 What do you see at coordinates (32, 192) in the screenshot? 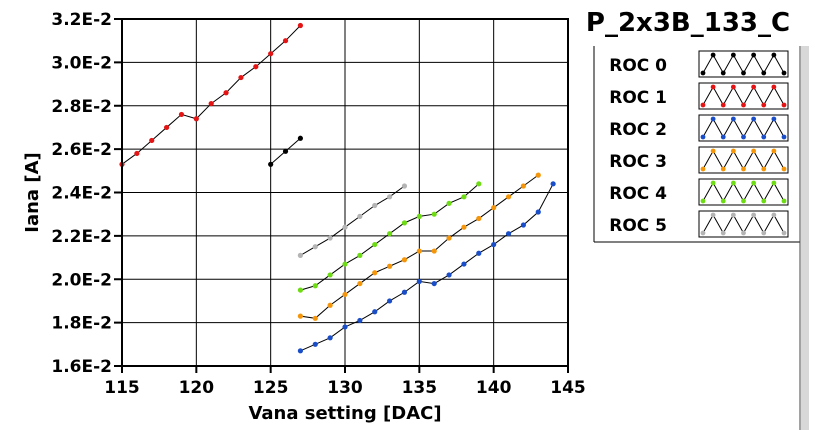
I see `y-axis-title: Iana [A]` at bounding box center [32, 192].